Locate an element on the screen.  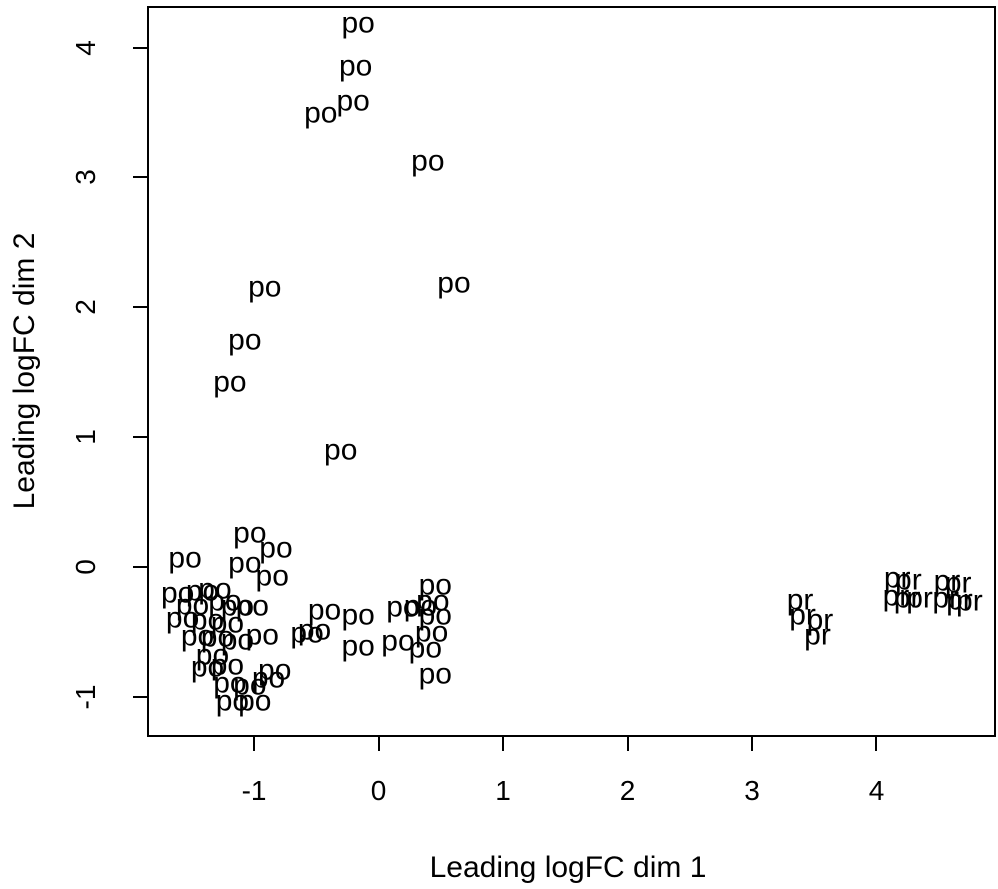
x-axis-title: Leading logFC dim 1 is located at coordinates (568, 867).